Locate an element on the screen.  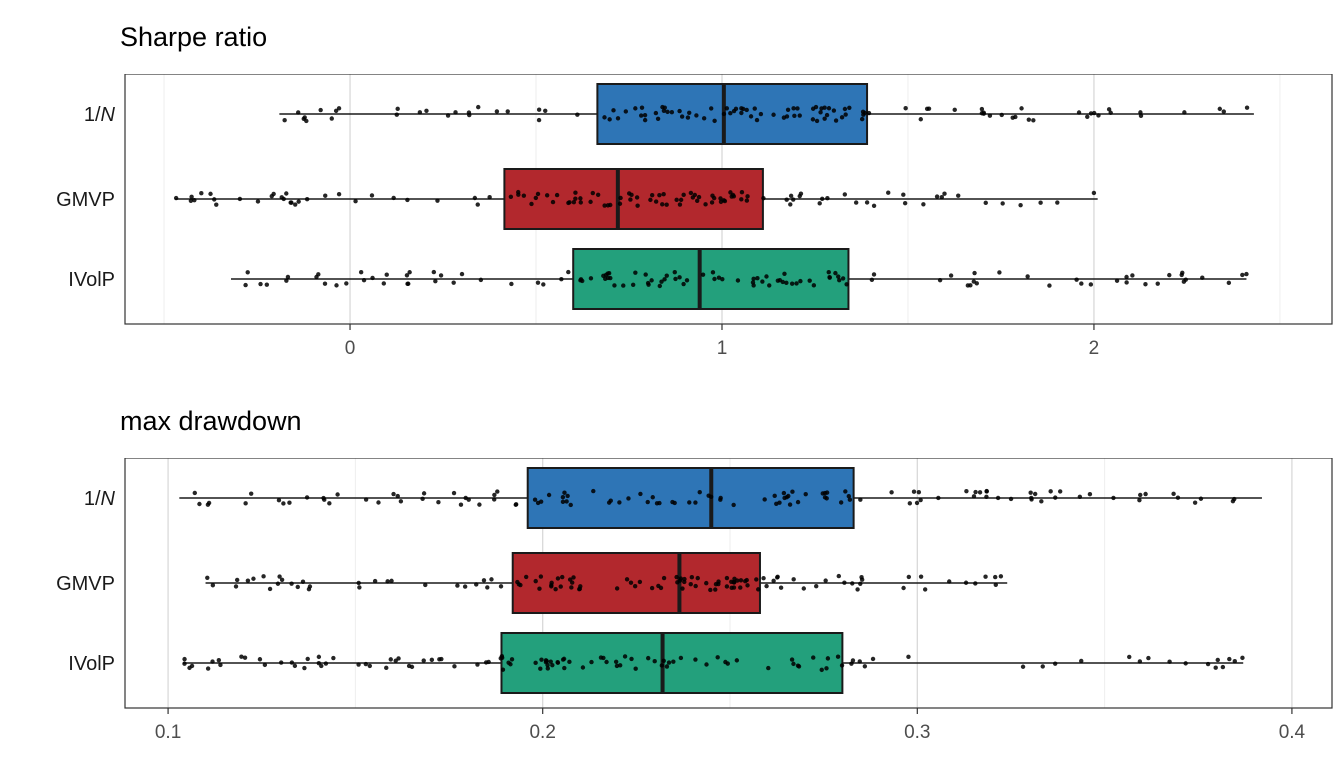
y-axis-category-label: GMVP is located at coordinates (85, 584).